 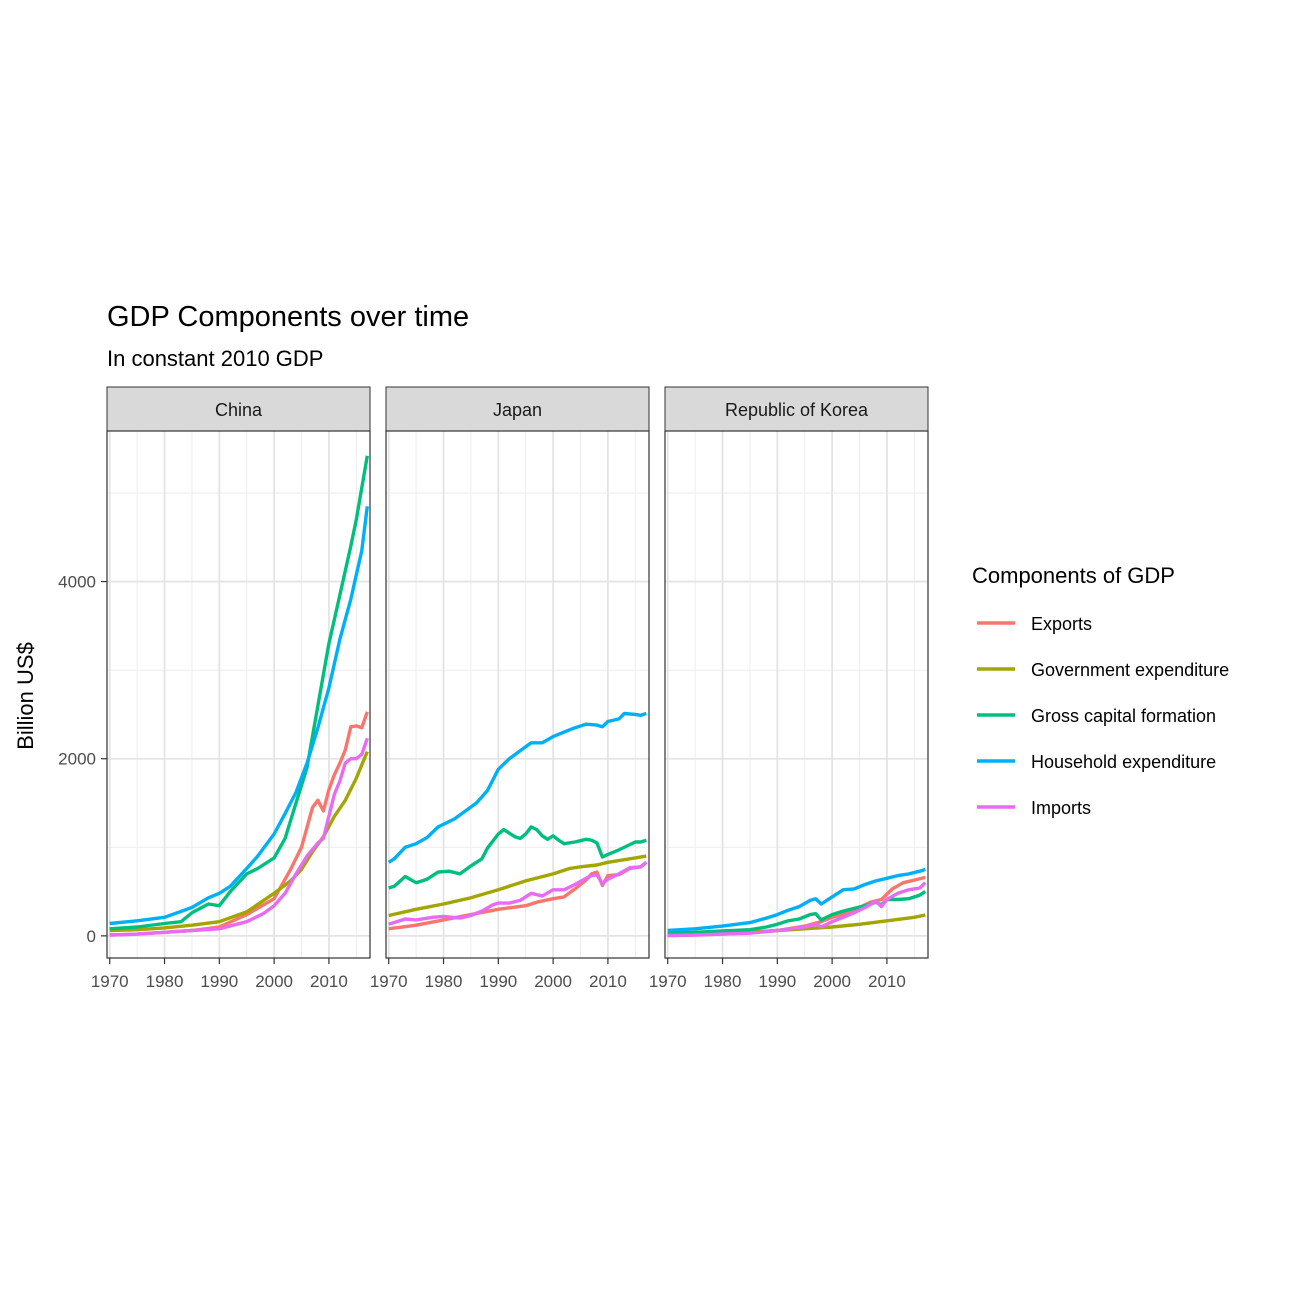 What do you see at coordinates (1123, 762) in the screenshot?
I see `legend-label-household-expenditure: Household expenditure` at bounding box center [1123, 762].